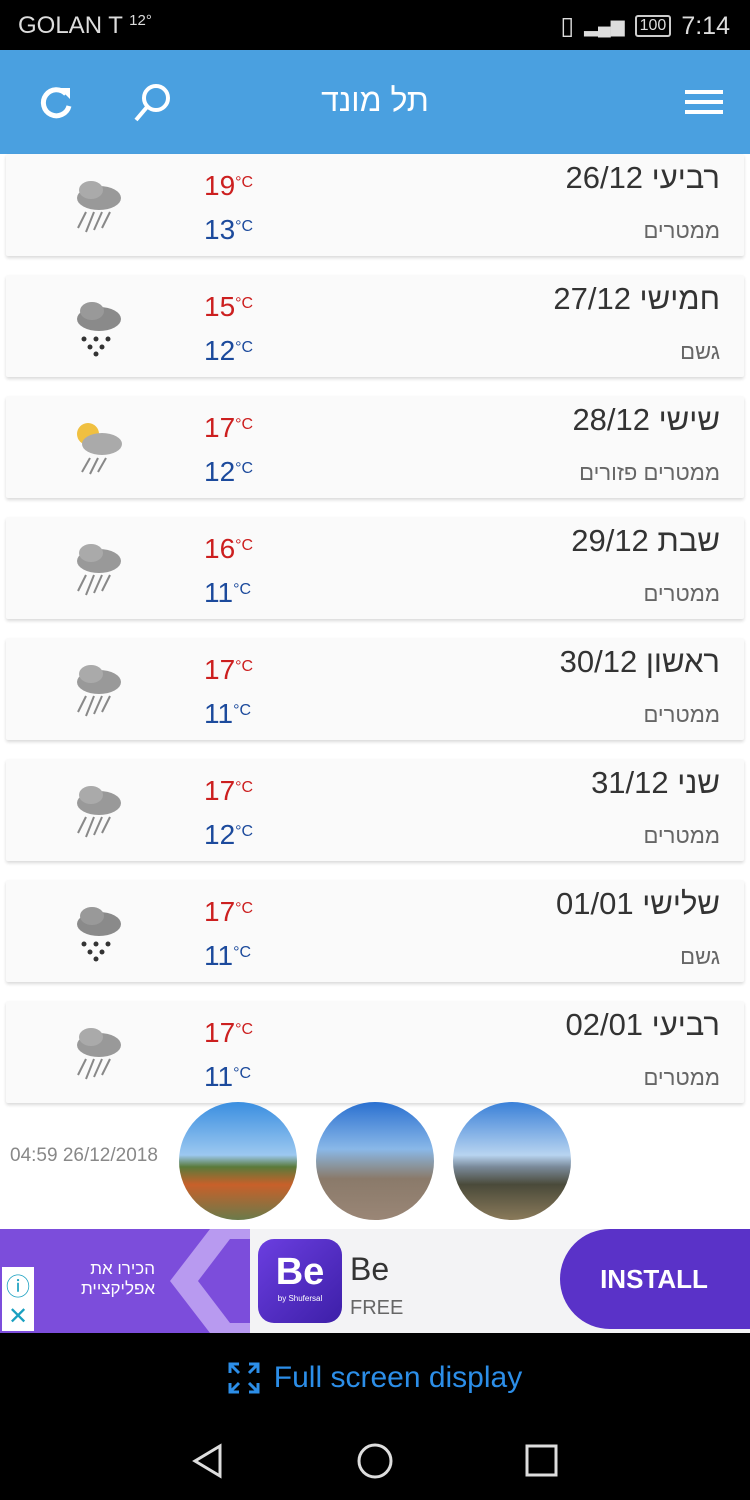 The image size is (750, 1500). I want to click on chevron-left-icon, so click(210, 1281).